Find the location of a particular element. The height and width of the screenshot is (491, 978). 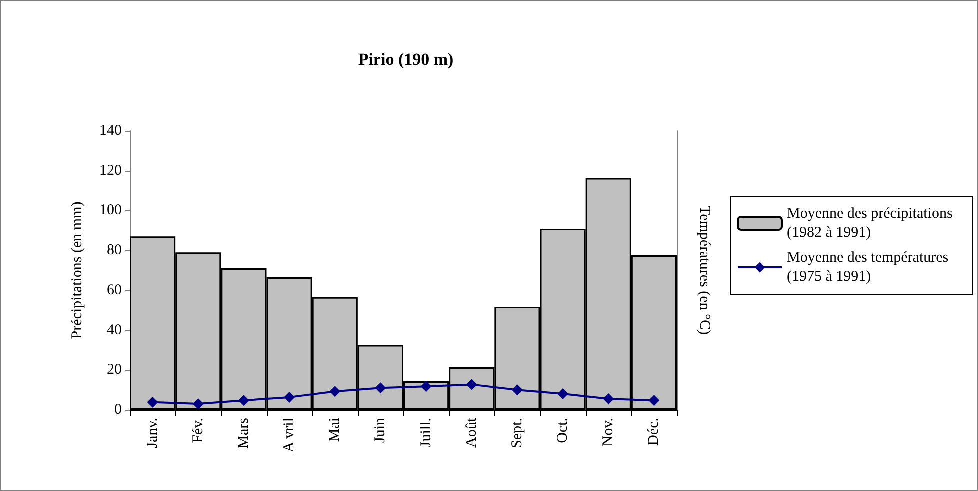

y-tick-label: 100 is located at coordinates (111, 210).